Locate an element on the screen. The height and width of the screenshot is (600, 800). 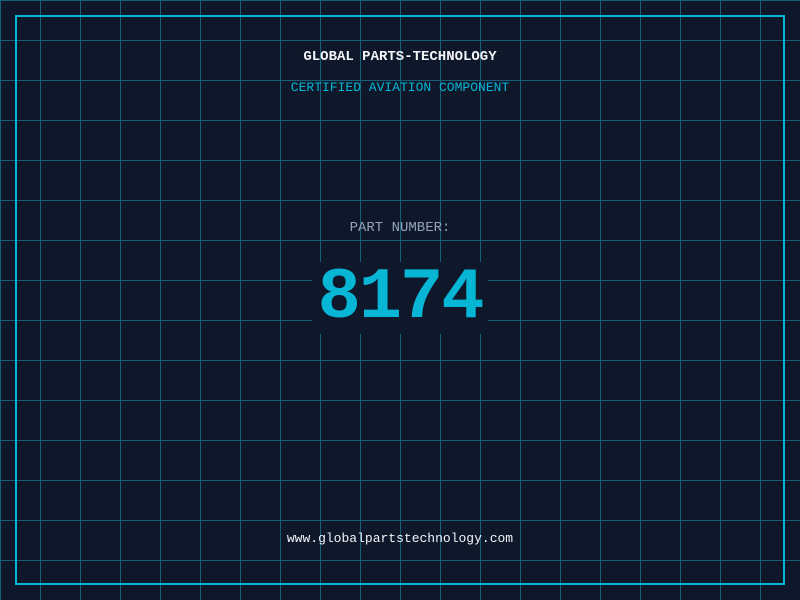
part-number-label: PART NUMBER: is located at coordinates (400, 228).